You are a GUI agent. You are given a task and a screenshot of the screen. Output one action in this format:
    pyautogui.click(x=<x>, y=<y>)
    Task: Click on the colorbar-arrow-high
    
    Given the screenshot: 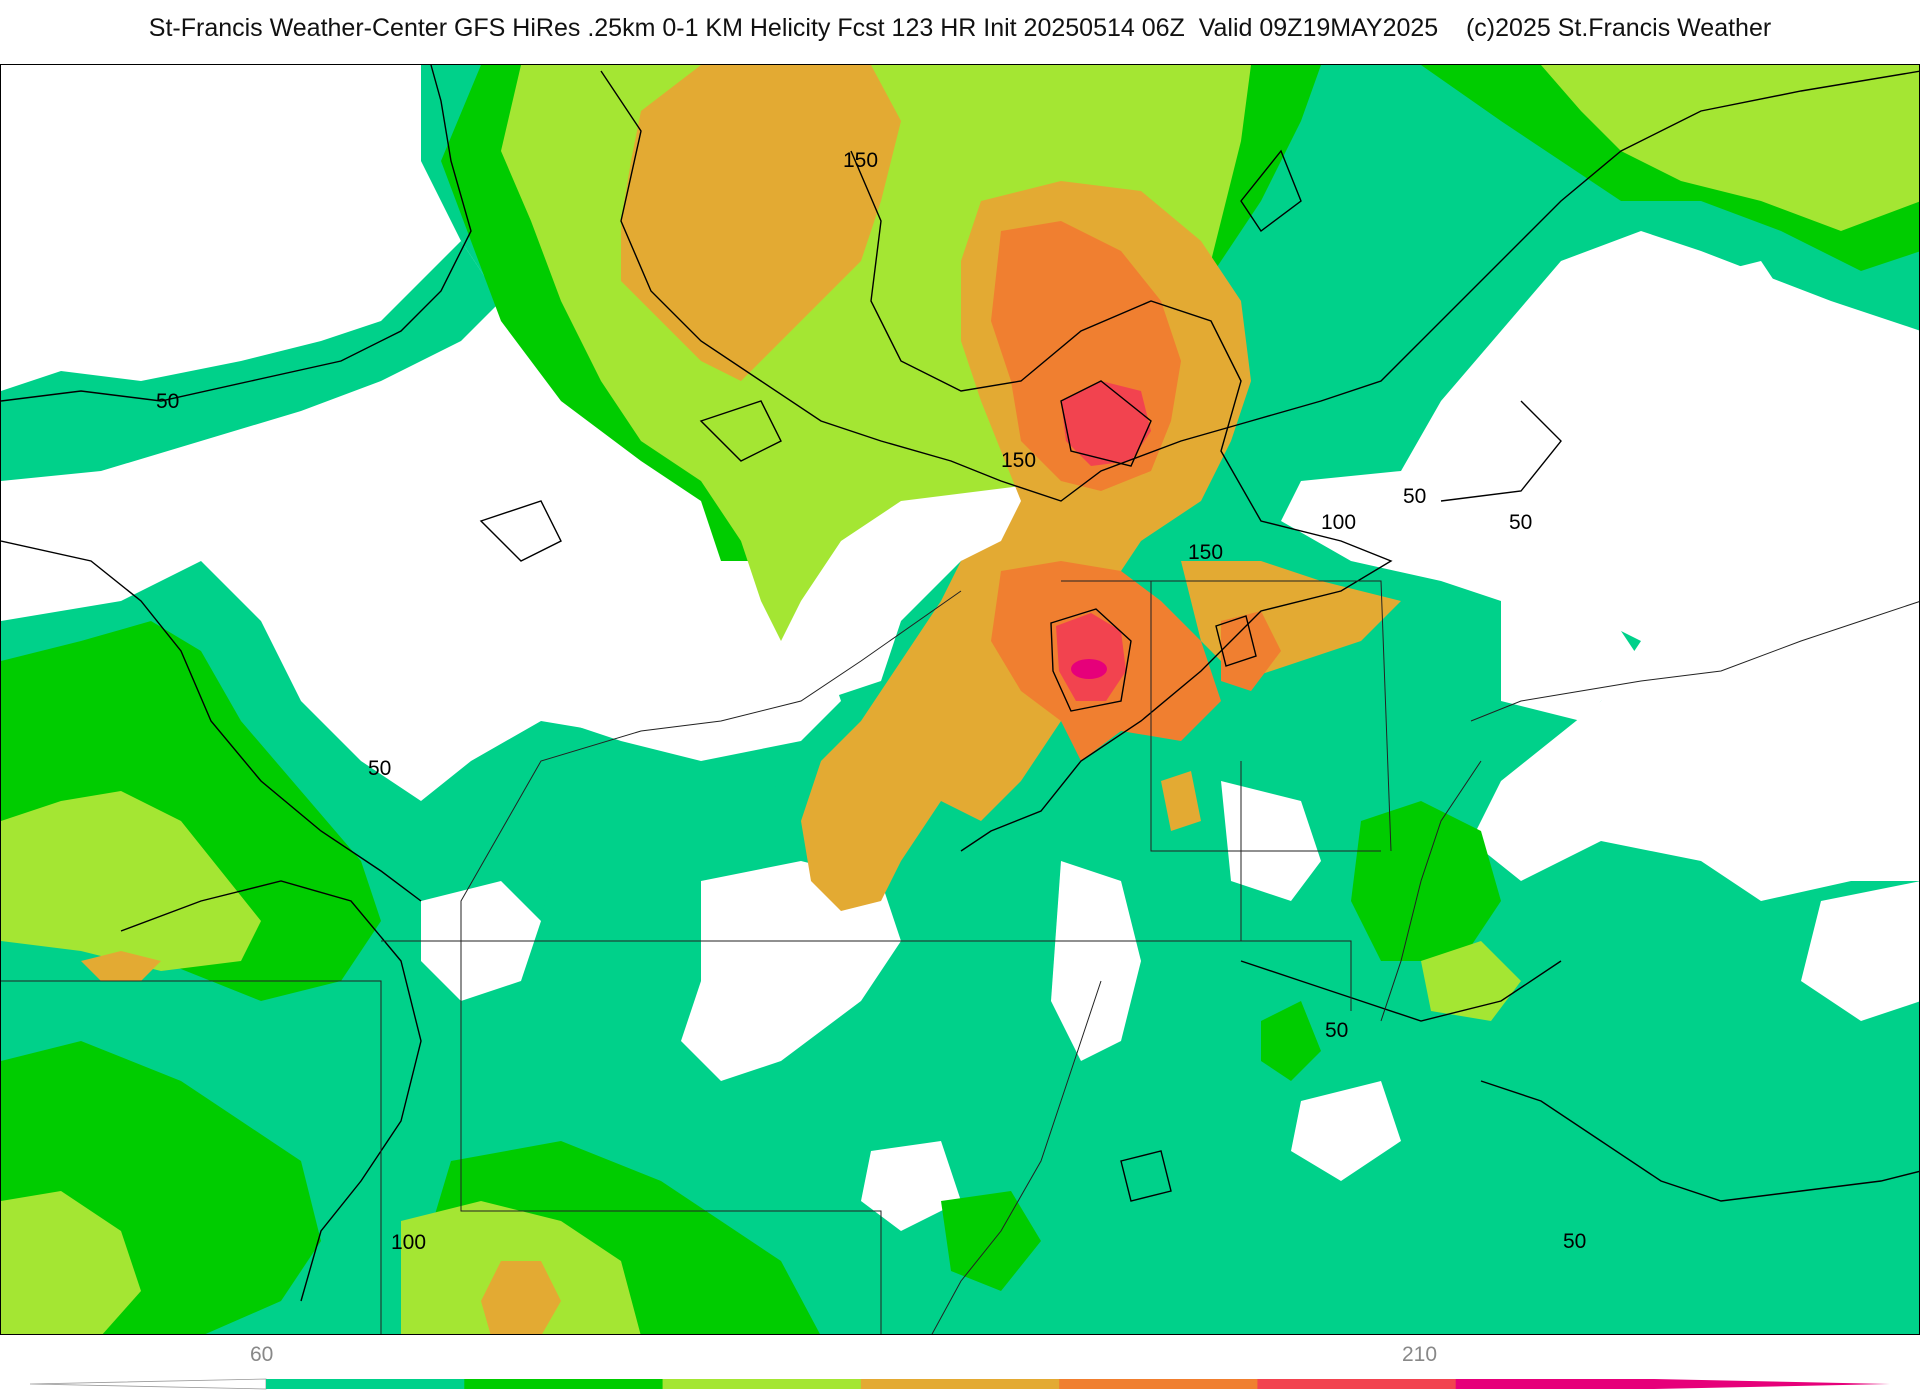 What is the action you would take?
    pyautogui.click(x=1772, y=1384)
    